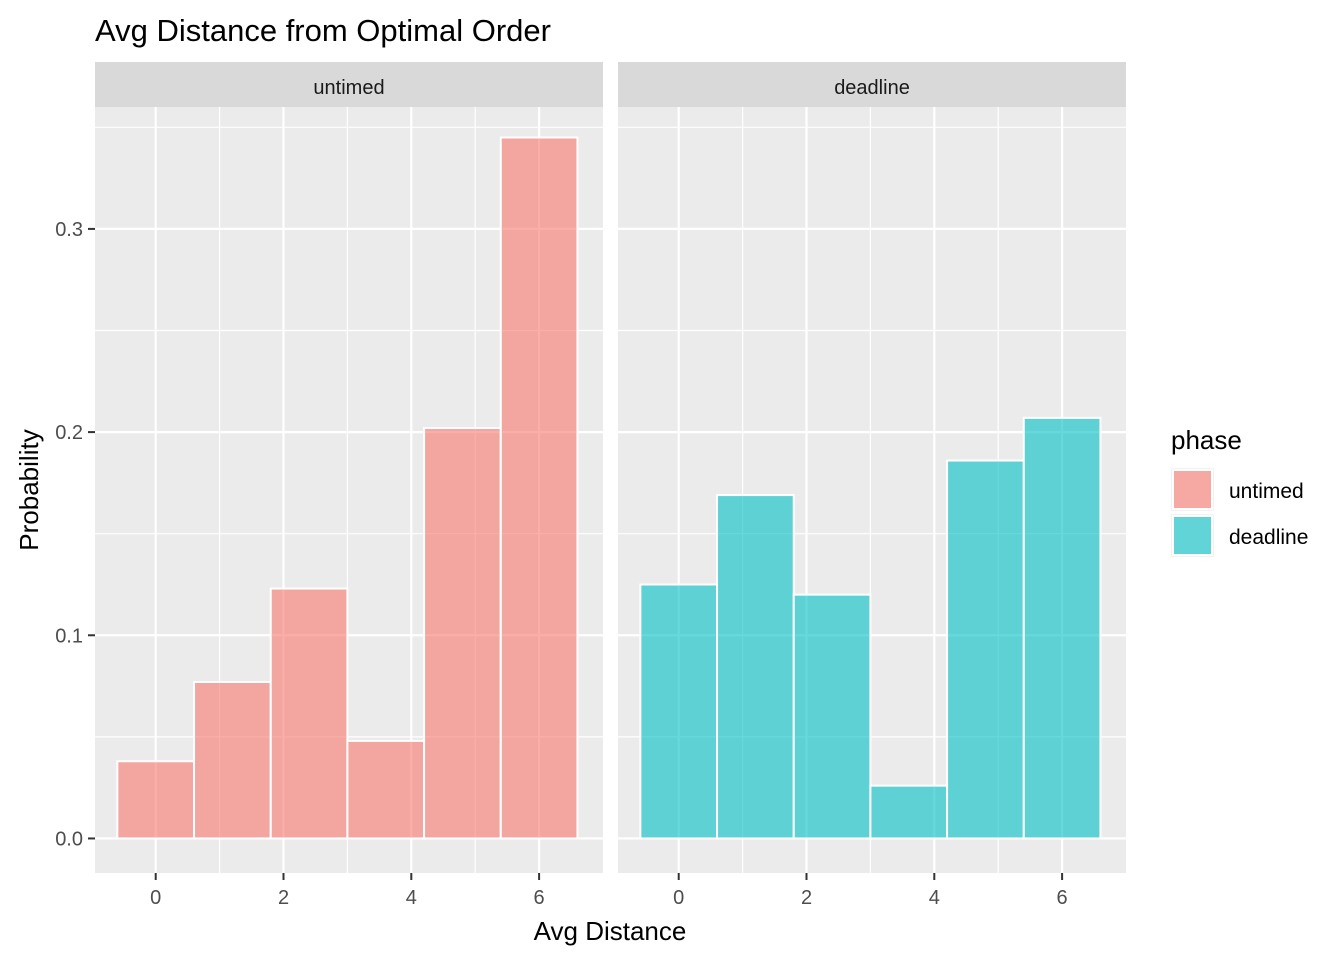  What do you see at coordinates (323, 30) in the screenshot?
I see `chart-title: Avg Distance from Optimal Order` at bounding box center [323, 30].